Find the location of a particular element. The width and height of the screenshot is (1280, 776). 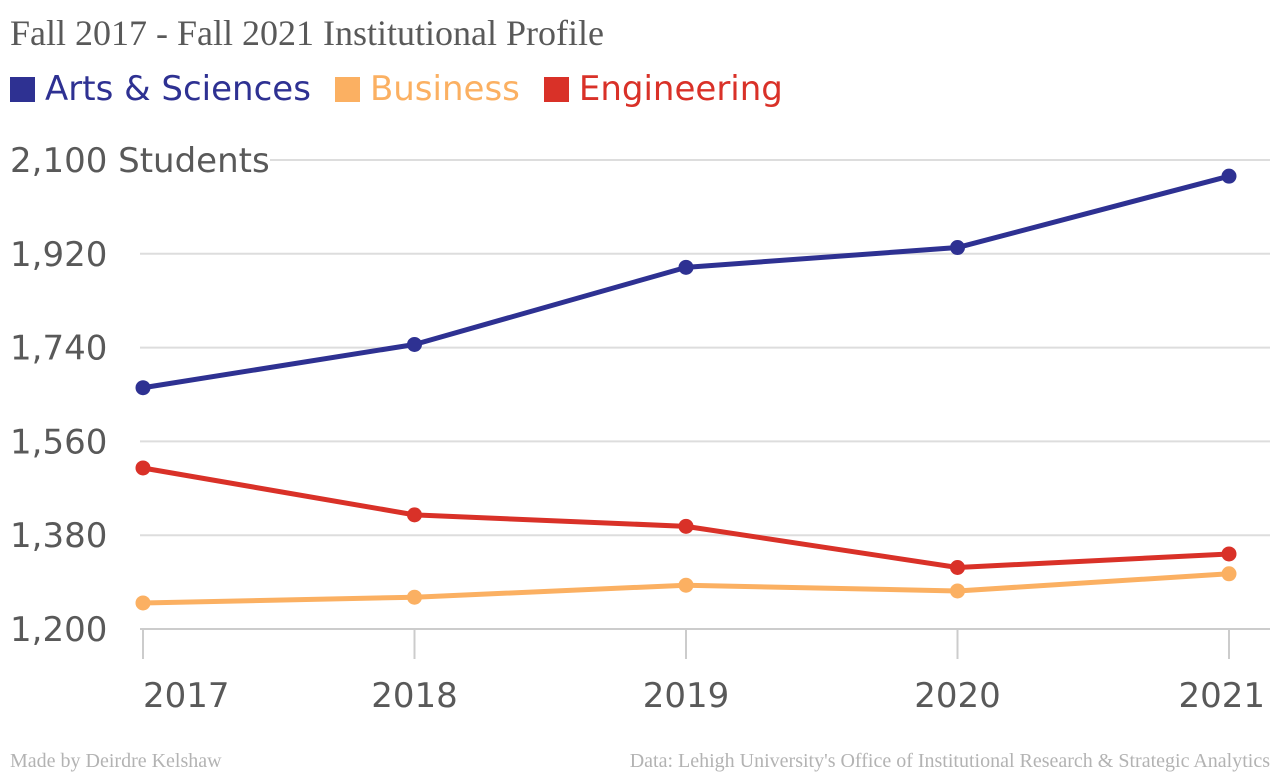

legend-item-business: Business is located at coordinates (427, 89).